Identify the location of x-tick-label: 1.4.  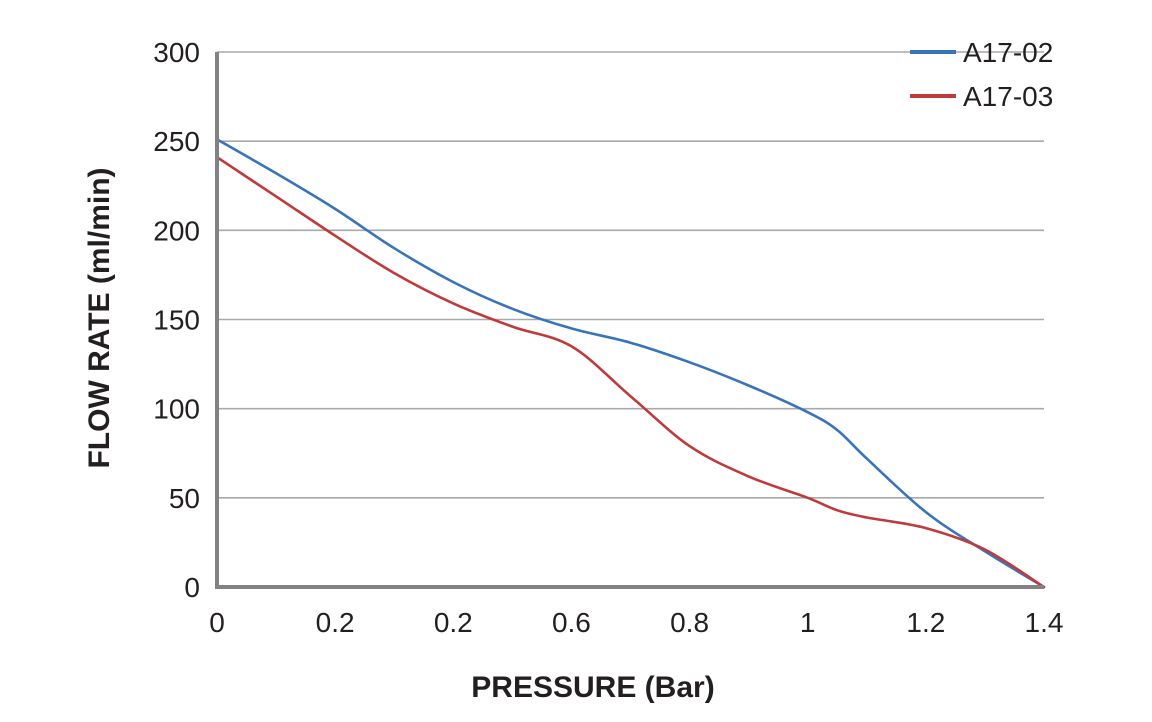
(1044, 622).